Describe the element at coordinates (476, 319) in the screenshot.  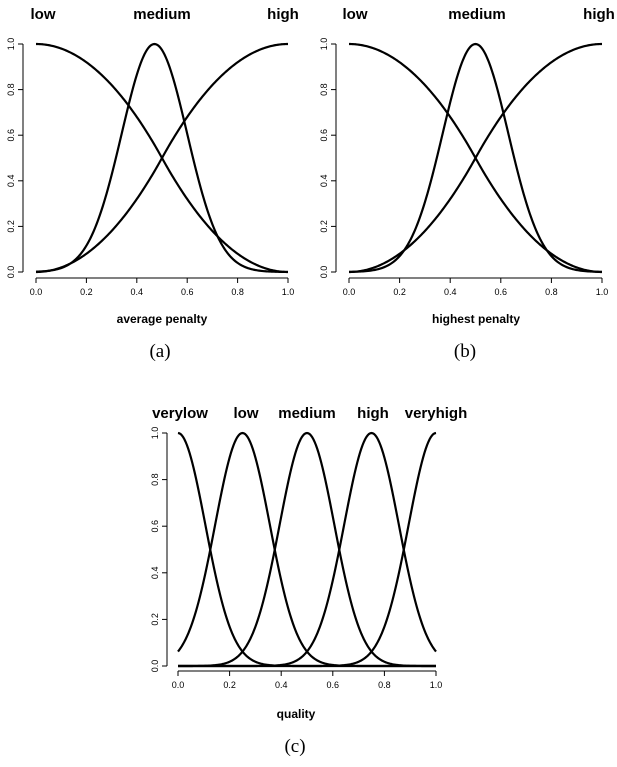
I see `x-axis-label: highest penalty` at that location.